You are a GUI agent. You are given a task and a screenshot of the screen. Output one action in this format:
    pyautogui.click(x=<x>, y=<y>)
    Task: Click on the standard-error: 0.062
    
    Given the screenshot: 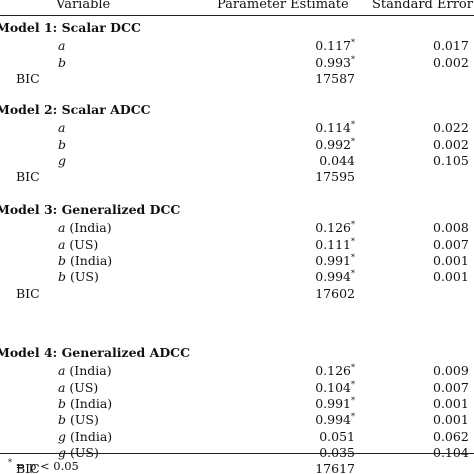 What is the action you would take?
    pyautogui.click(x=451, y=436)
    